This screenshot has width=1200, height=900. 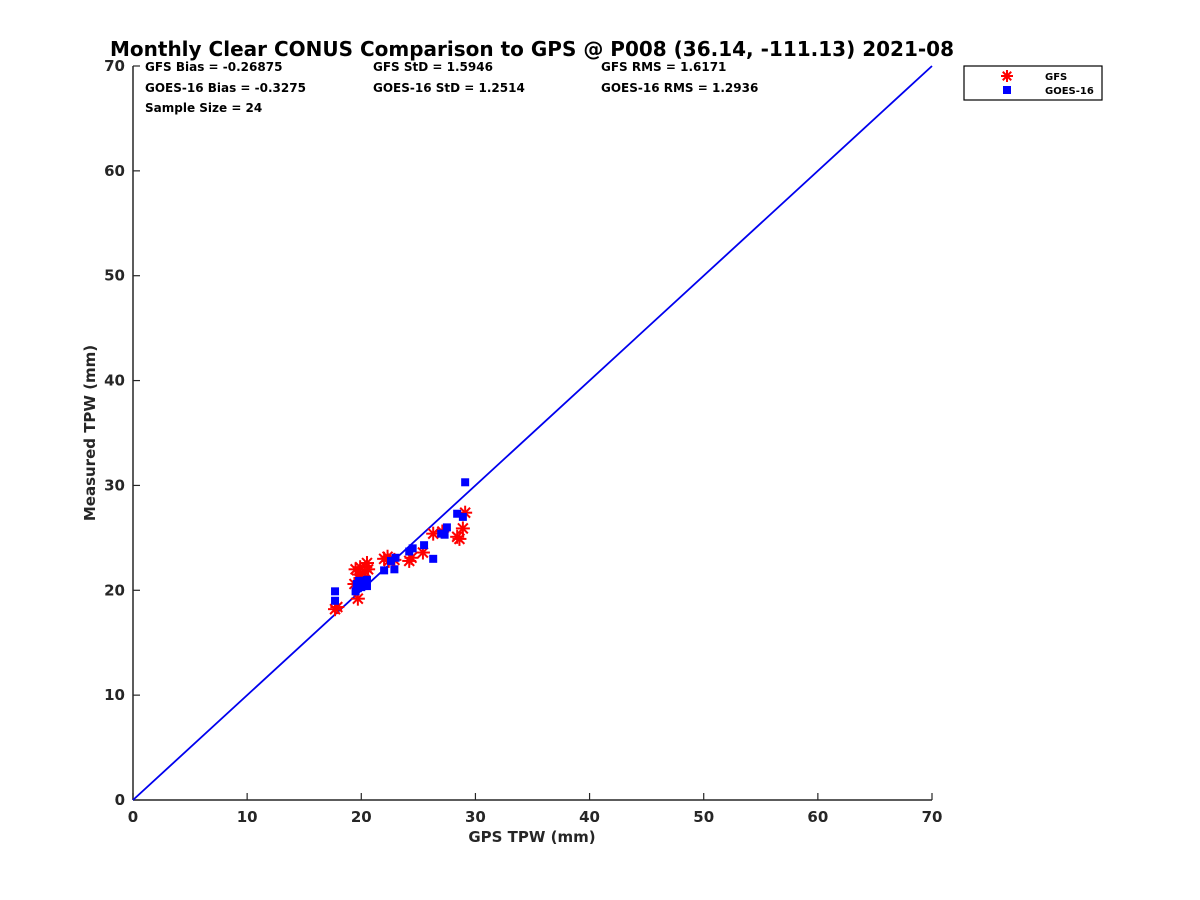 What do you see at coordinates (1069, 91) in the screenshot?
I see `legend-label: GOES-16` at bounding box center [1069, 91].